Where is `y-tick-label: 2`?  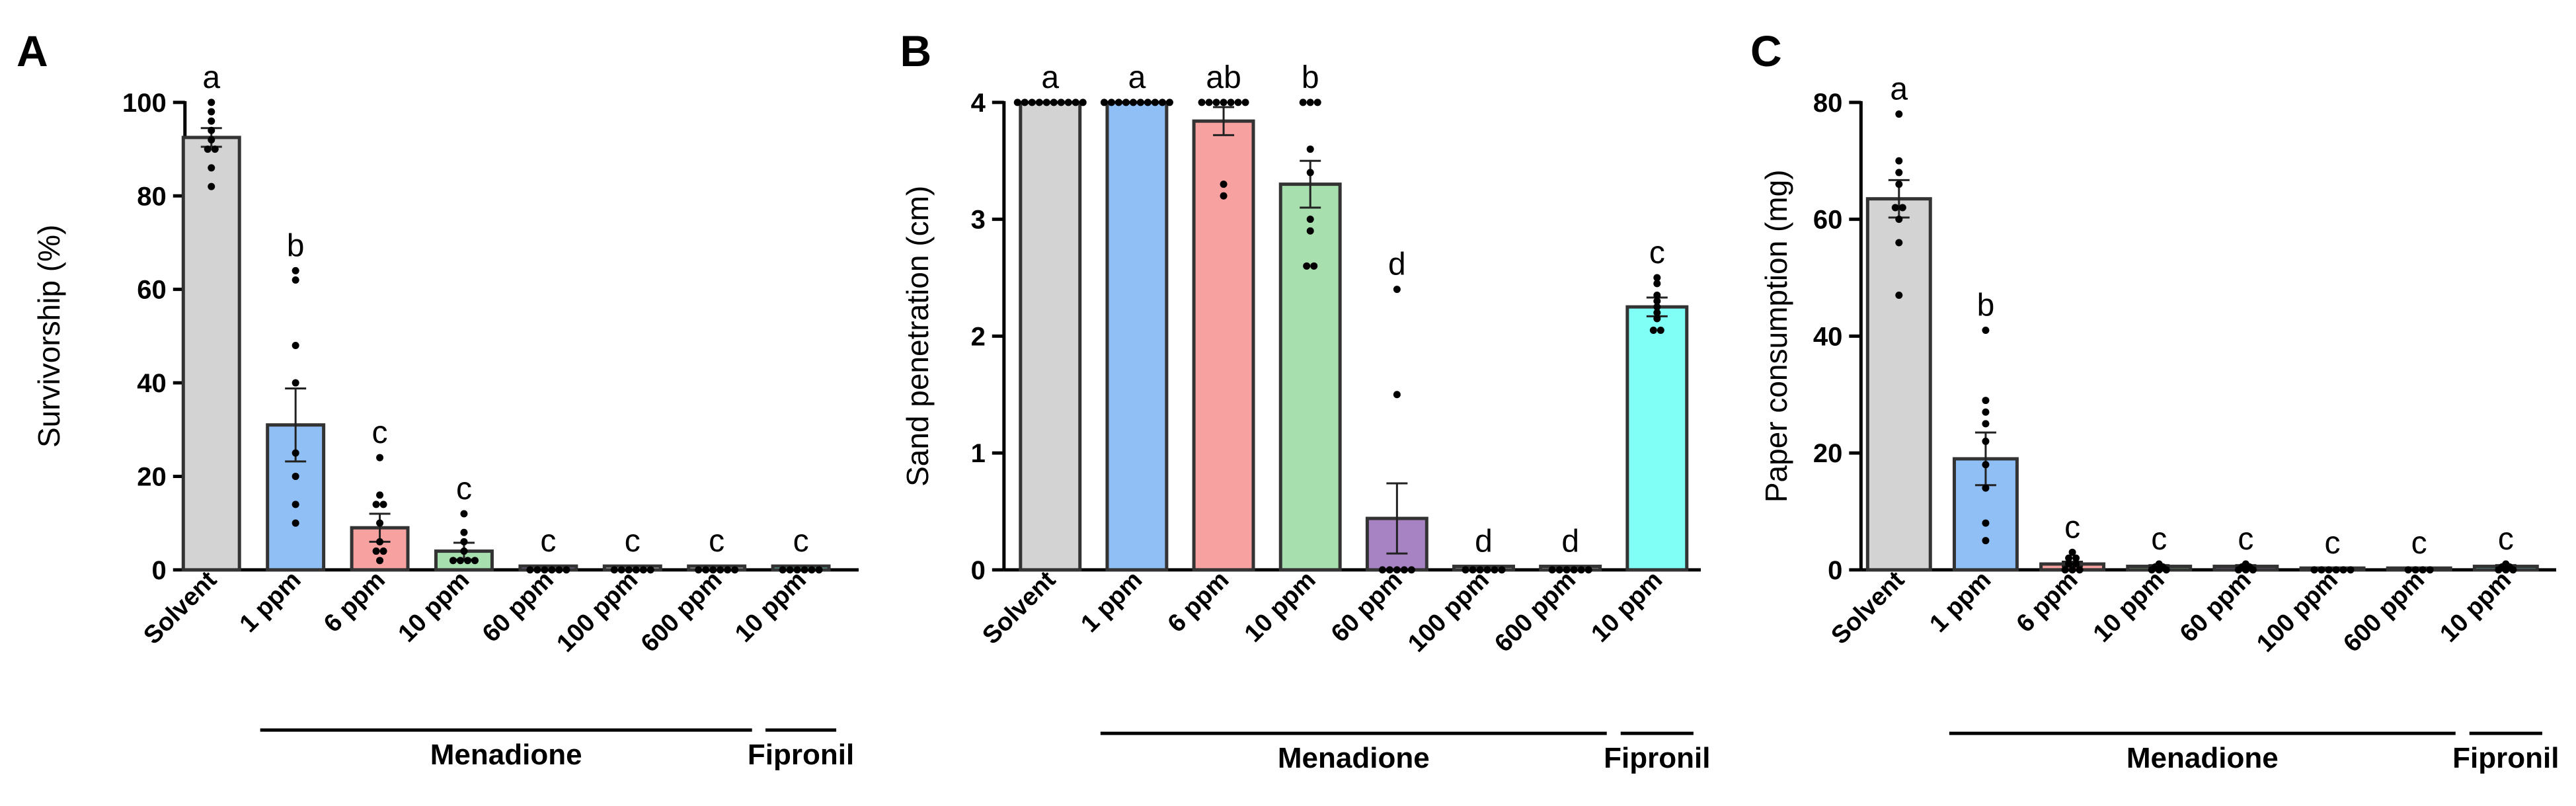
y-tick-label: 2 is located at coordinates (978, 336).